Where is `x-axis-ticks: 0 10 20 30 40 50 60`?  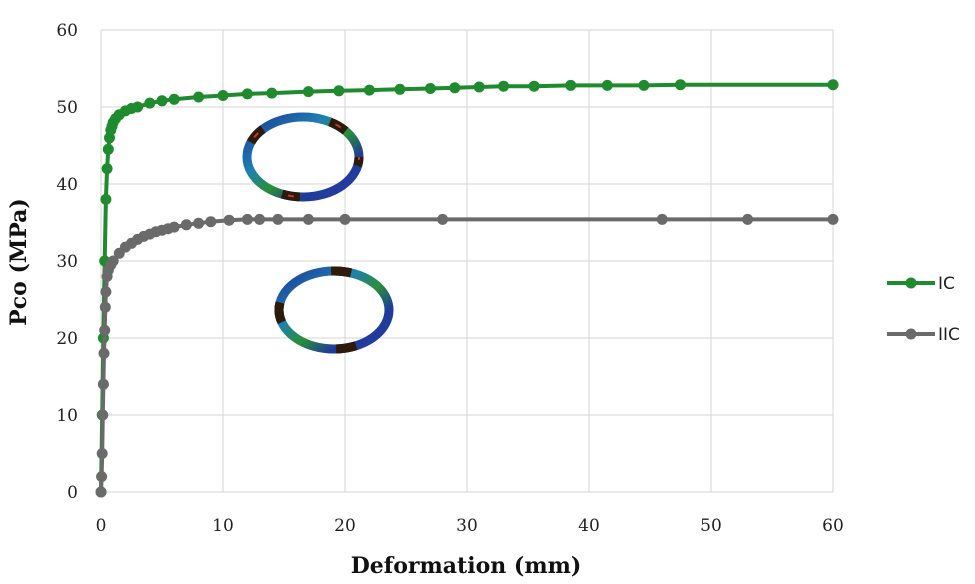 x-axis-ticks: 0 10 20 30 40 50 60 is located at coordinates (470, 526).